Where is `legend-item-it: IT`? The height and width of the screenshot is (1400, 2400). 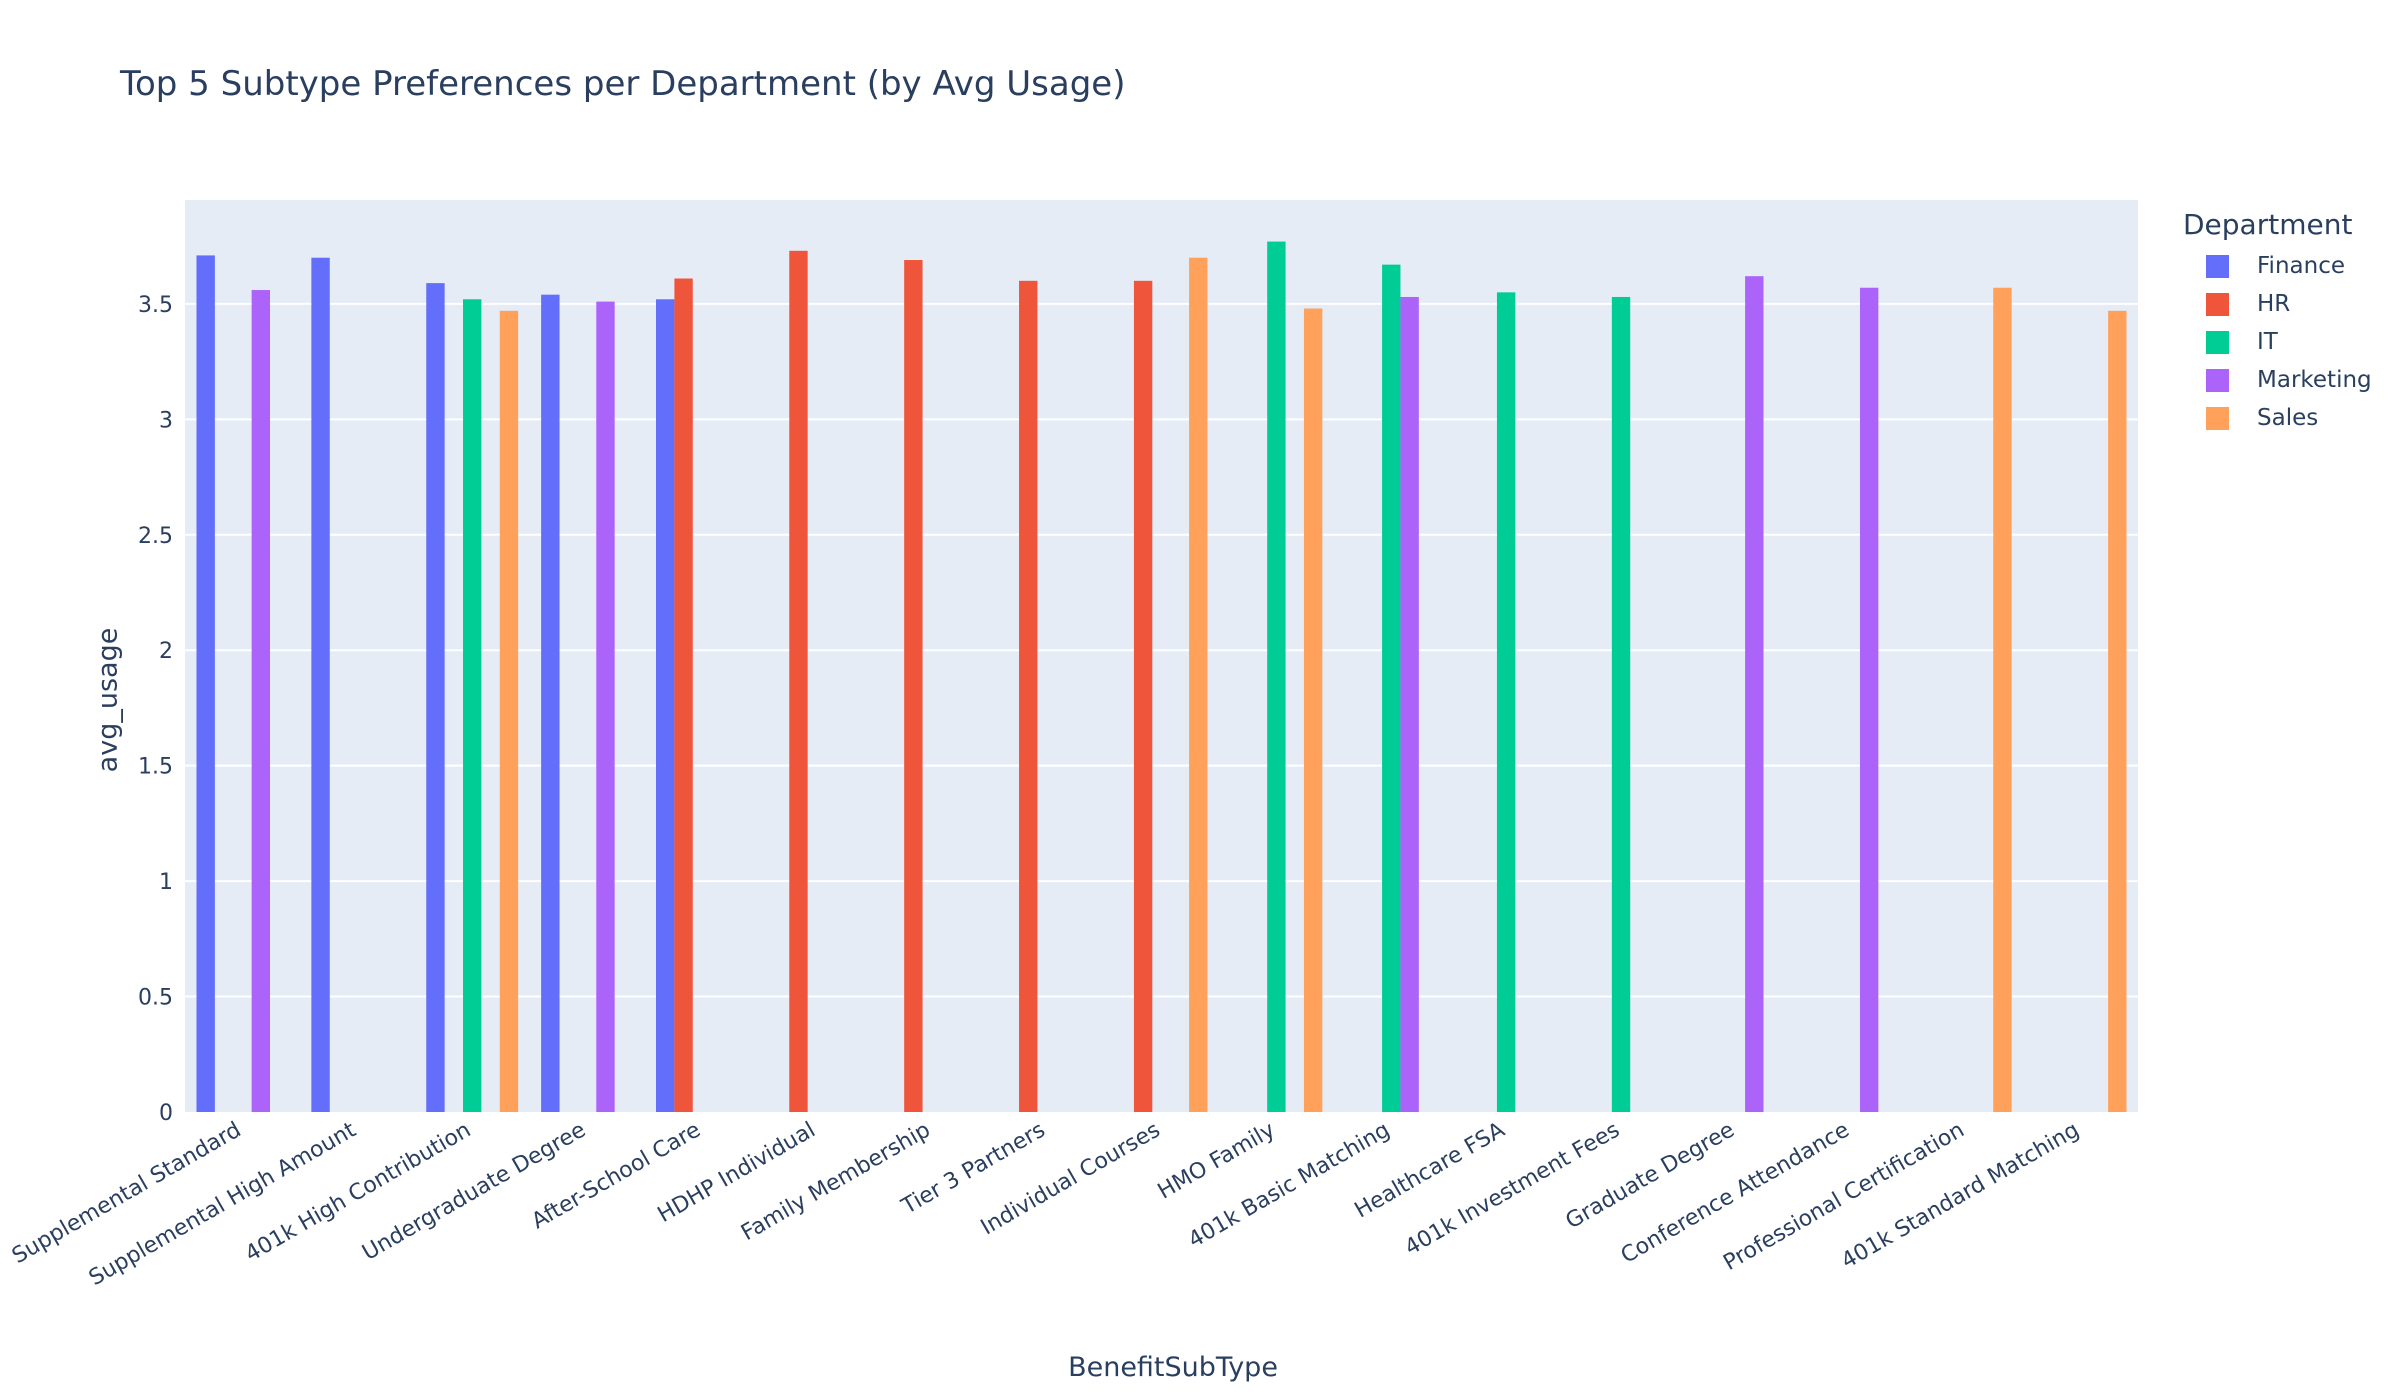 legend-item-it: IT is located at coordinates (2277, 342).